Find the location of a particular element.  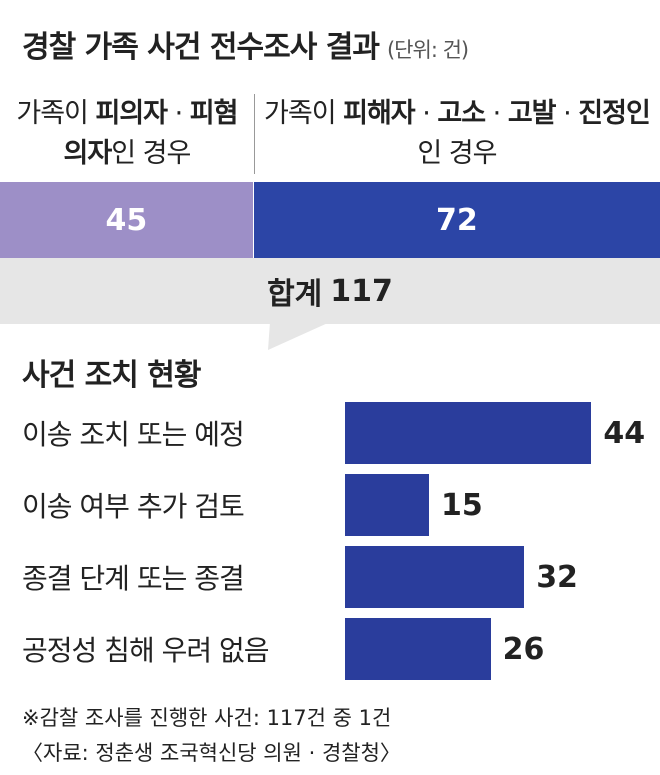

bar-segment: 45 is located at coordinates (126, 220).